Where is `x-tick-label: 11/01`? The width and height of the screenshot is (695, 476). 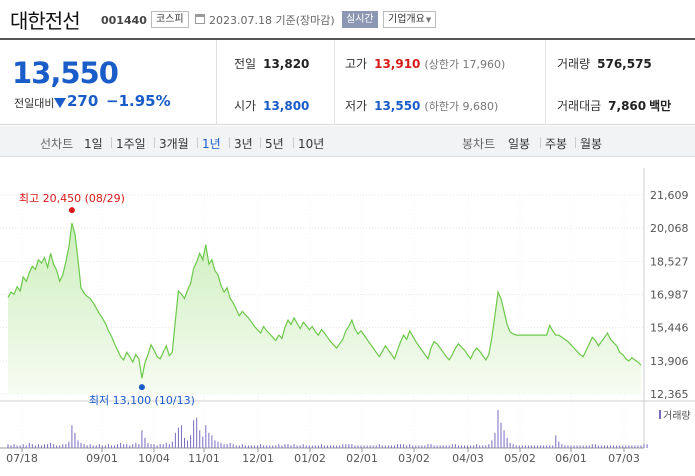
x-tick-label: 11/01 is located at coordinates (204, 458).